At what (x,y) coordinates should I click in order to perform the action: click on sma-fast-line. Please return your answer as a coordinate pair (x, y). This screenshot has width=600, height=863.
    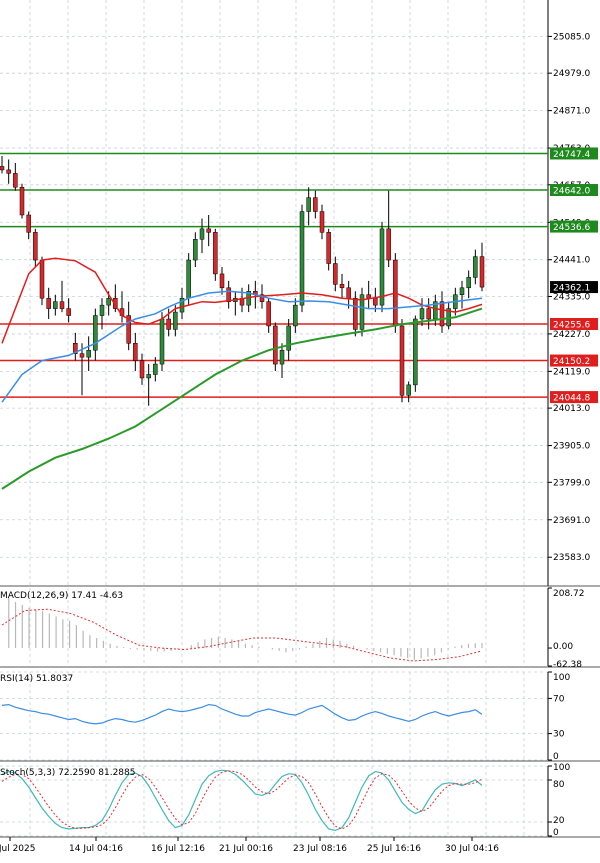
    Looking at the image, I should click on (242, 346).